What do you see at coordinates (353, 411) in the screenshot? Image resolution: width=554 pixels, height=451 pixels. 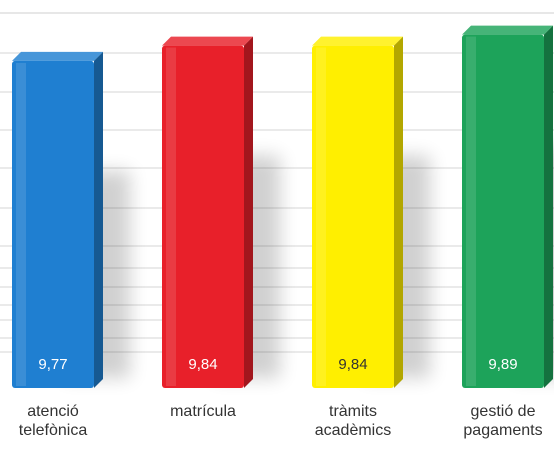 I see `category-label-line: tràmits` at bounding box center [353, 411].